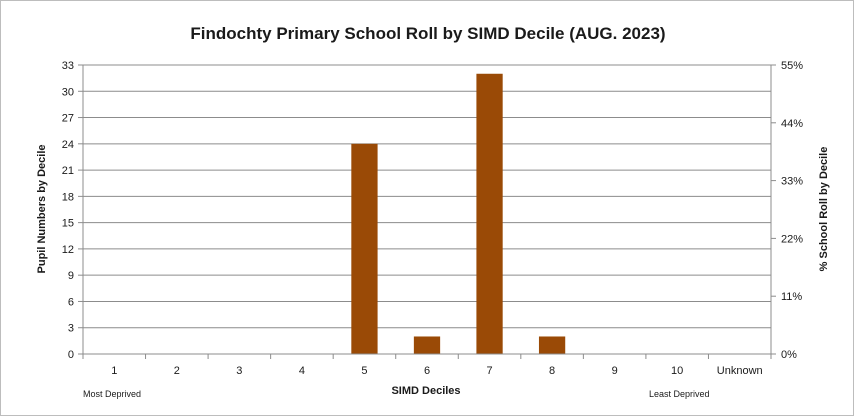 The image size is (854, 420). Describe the element at coordinates (68, 92) in the screenshot. I see `y-tick-label: 30` at that location.